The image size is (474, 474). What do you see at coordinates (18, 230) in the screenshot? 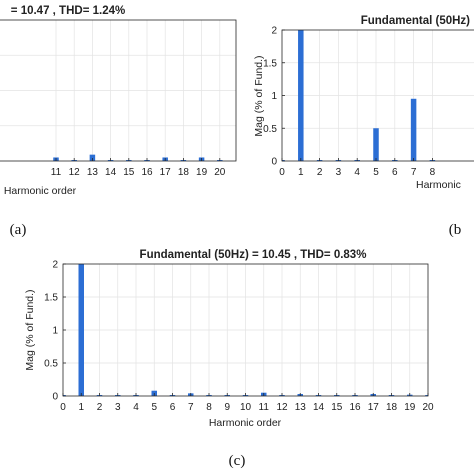
I see `panel-caption: (a)` at bounding box center [18, 230].